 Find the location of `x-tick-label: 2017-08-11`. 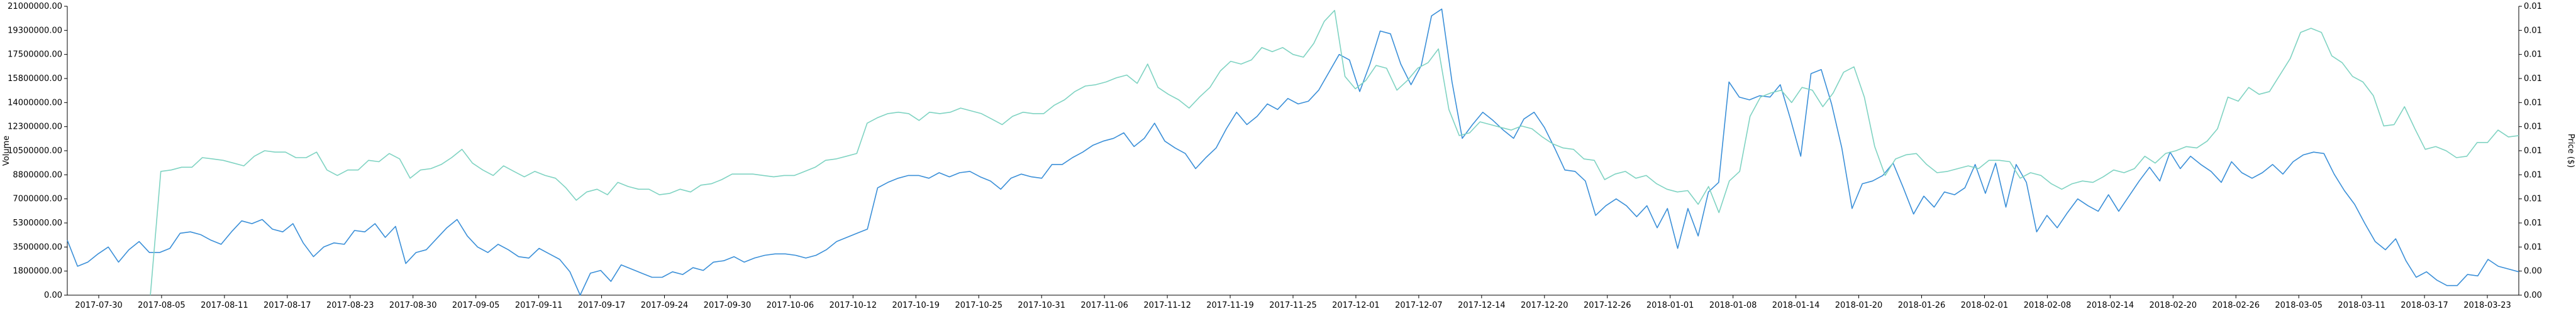

x-tick-label: 2017-08-11 is located at coordinates (224, 305).